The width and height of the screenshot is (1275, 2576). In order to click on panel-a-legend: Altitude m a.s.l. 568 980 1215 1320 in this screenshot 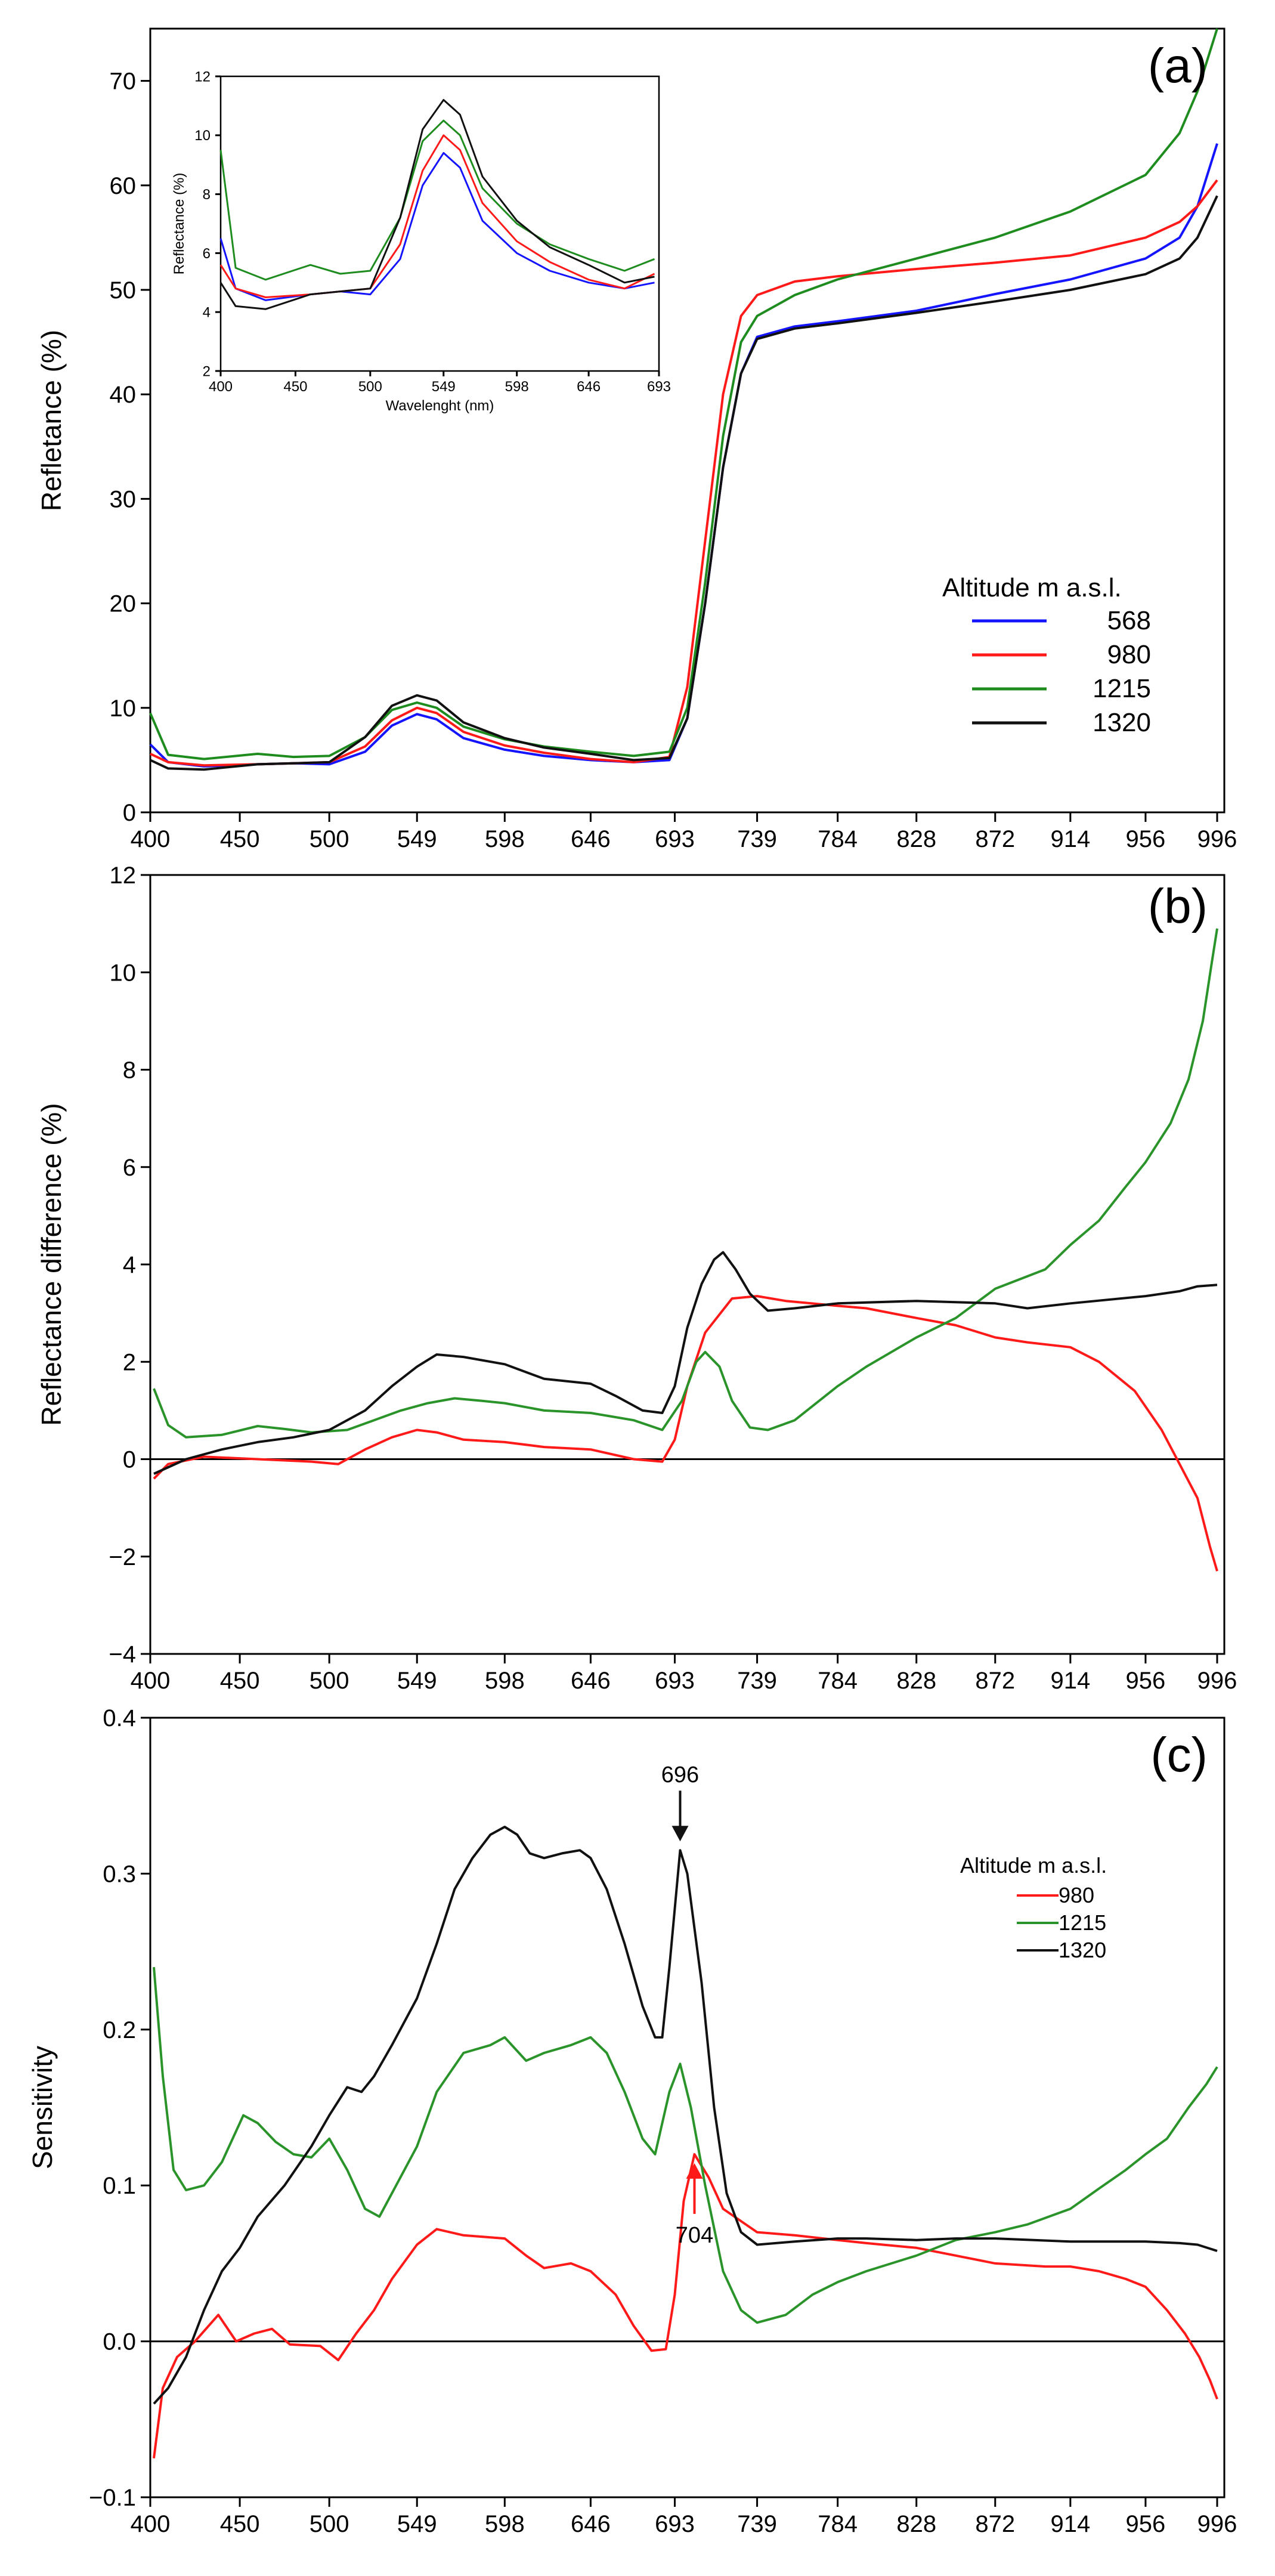, I will do `click(1046, 655)`.